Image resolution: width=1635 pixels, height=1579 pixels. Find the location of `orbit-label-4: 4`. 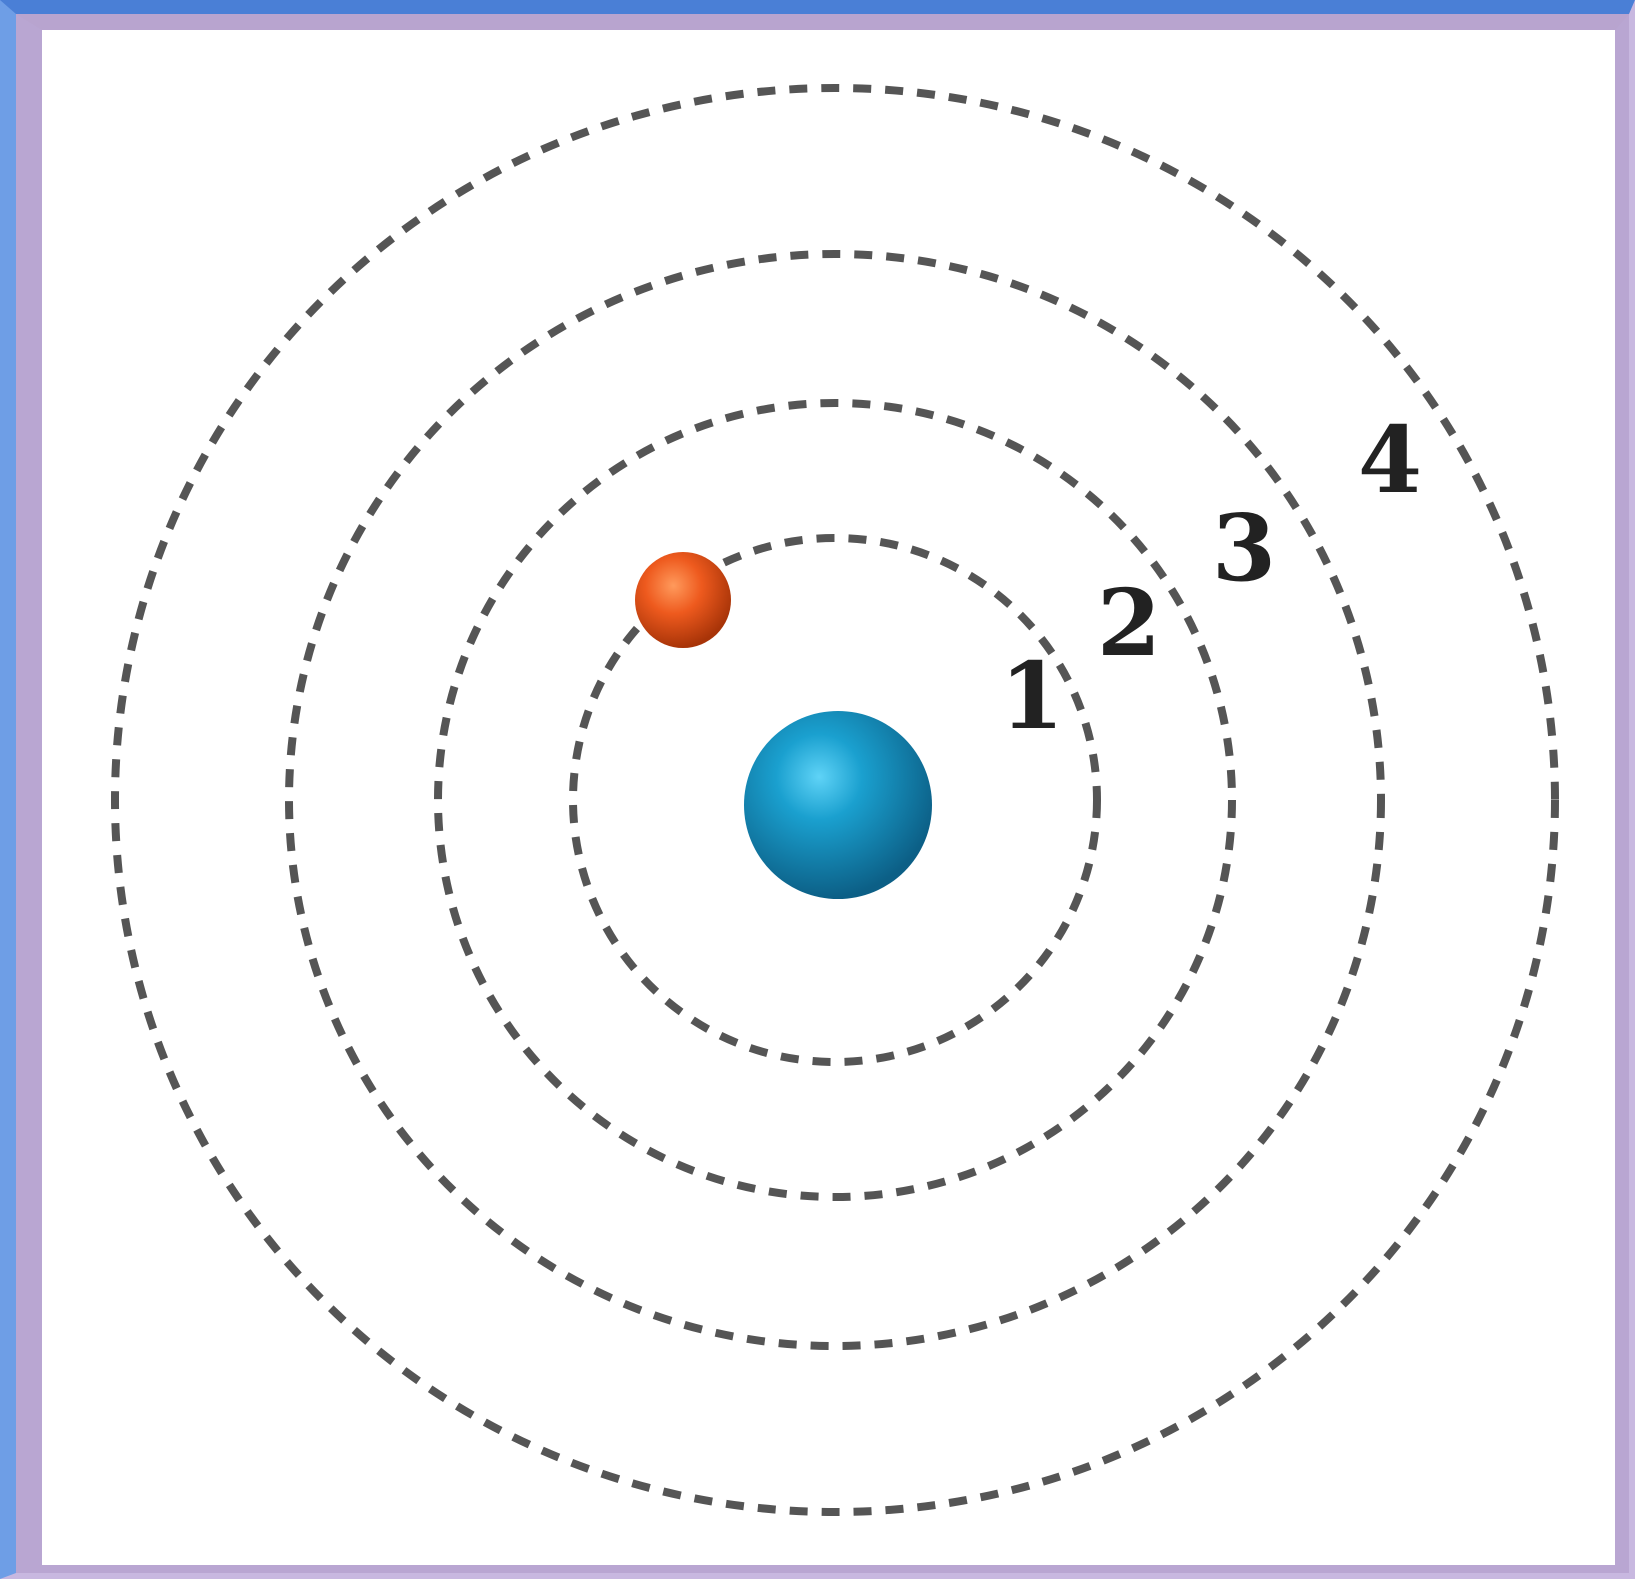

orbit-label-4: 4 is located at coordinates (1390, 460).